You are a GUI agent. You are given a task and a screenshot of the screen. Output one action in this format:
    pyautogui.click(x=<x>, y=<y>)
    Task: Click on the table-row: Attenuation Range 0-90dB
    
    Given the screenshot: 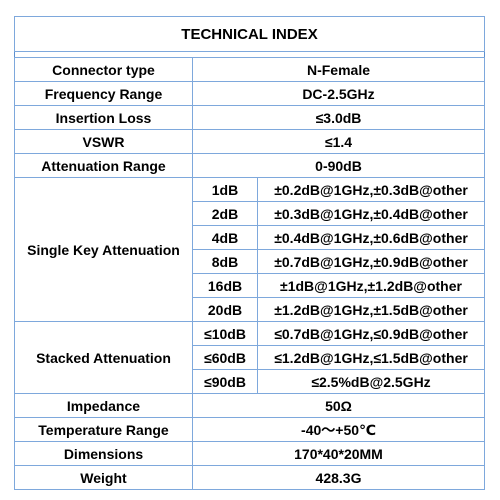 What is the action you would take?
    pyautogui.click(x=249, y=165)
    